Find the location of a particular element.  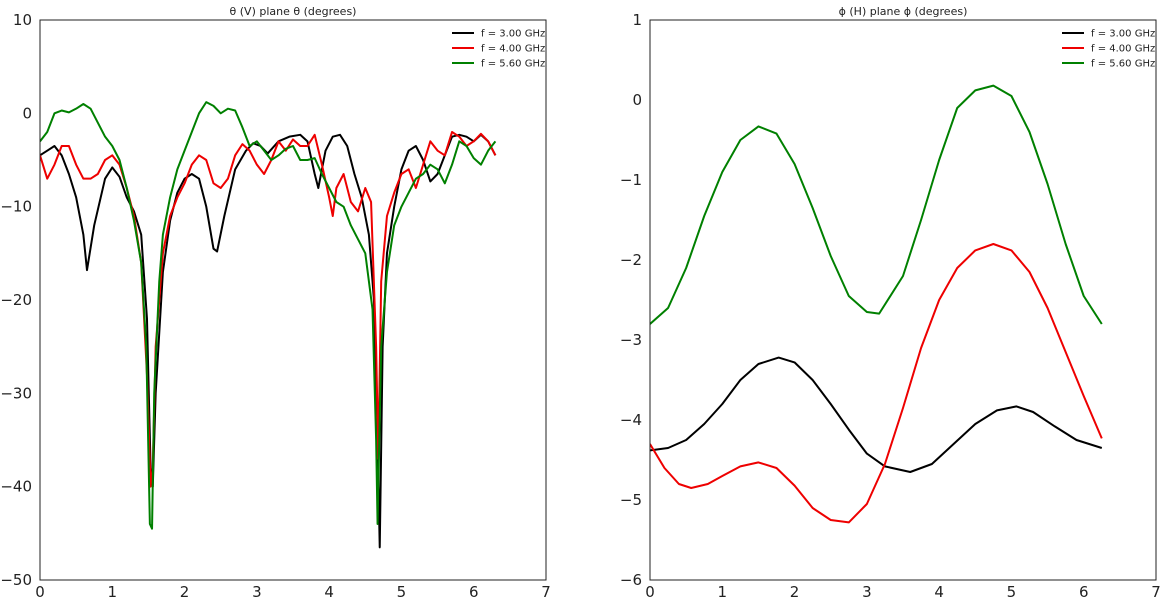

theta-v-plane-x-tick-label: 3 is located at coordinates (257, 592).